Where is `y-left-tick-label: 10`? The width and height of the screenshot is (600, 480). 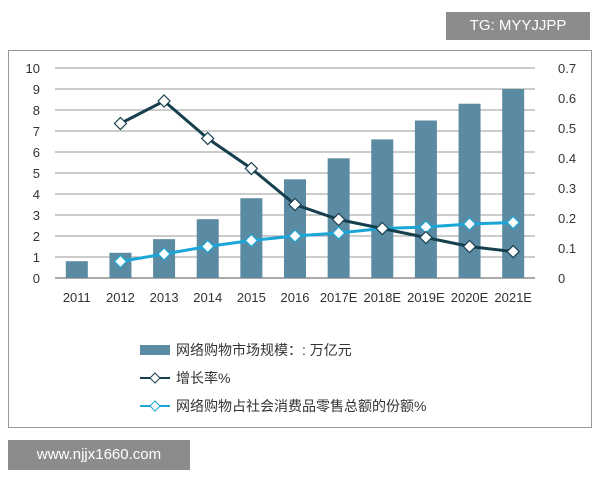
y-left-tick-label: 10 is located at coordinates (33, 68).